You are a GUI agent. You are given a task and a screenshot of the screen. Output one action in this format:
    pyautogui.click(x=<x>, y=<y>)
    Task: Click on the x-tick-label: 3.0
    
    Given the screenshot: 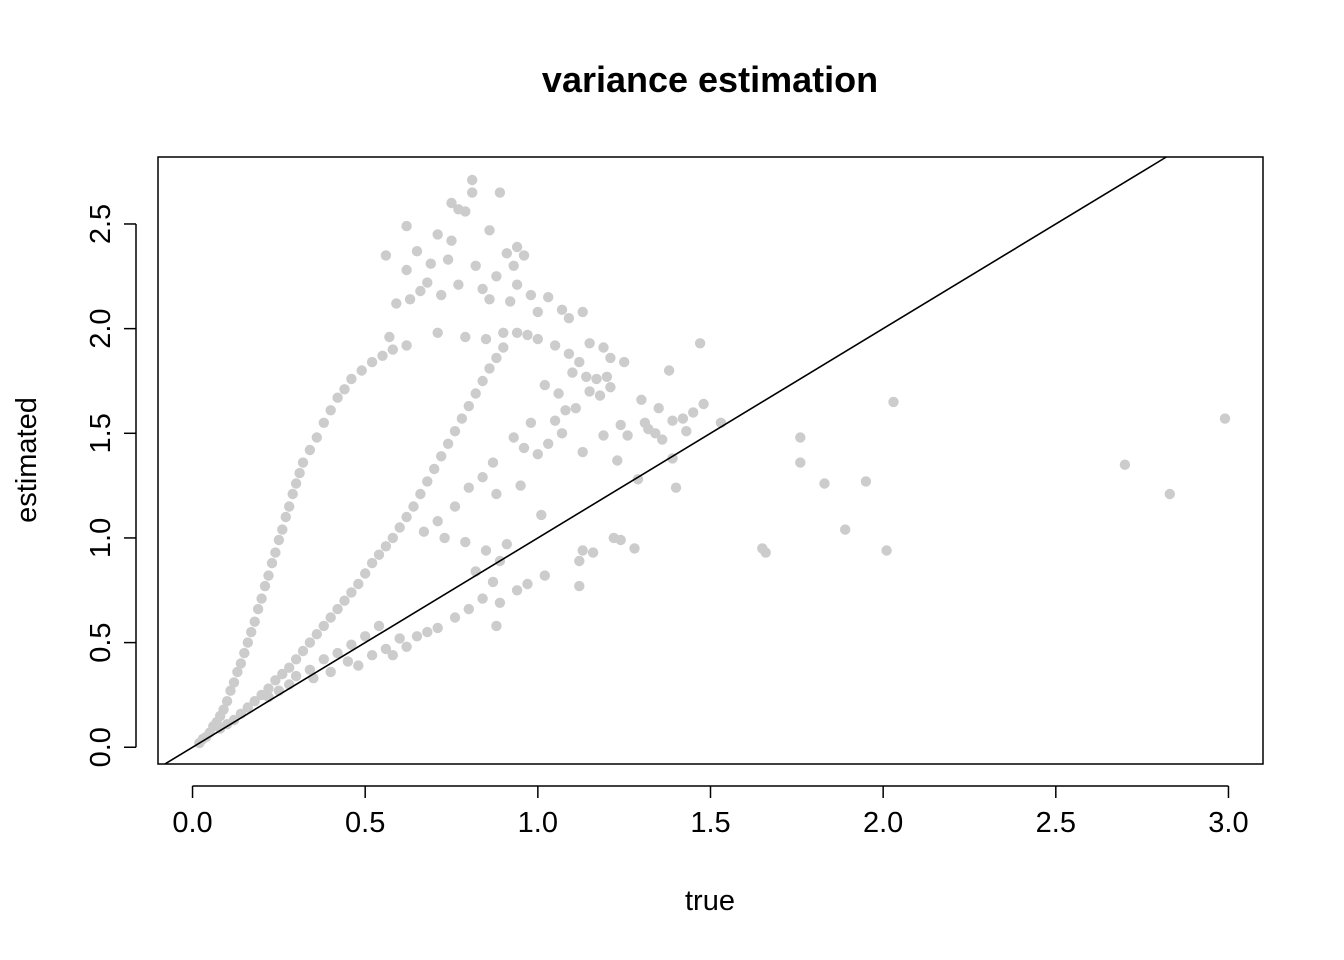 What is the action you would take?
    pyautogui.click(x=1228, y=823)
    